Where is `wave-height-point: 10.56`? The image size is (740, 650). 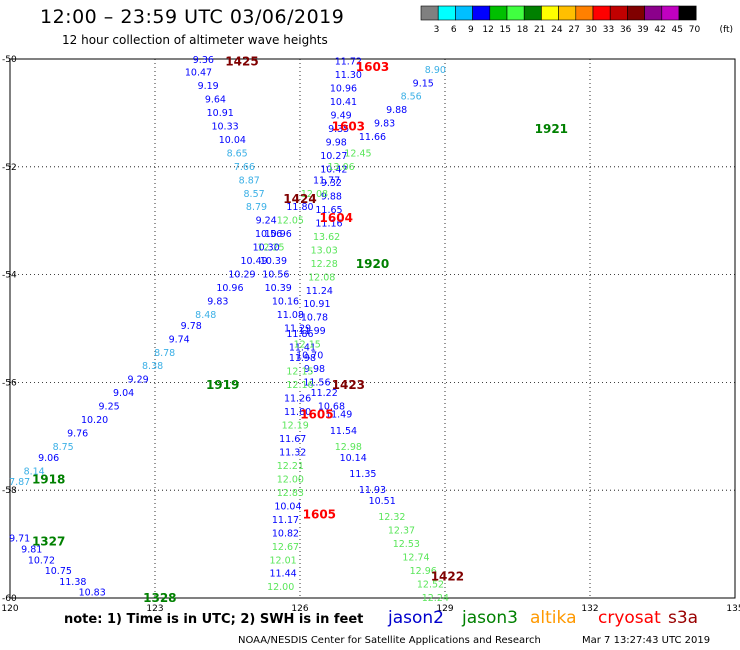
wave-height-point: 10.56 is located at coordinates (268, 234).